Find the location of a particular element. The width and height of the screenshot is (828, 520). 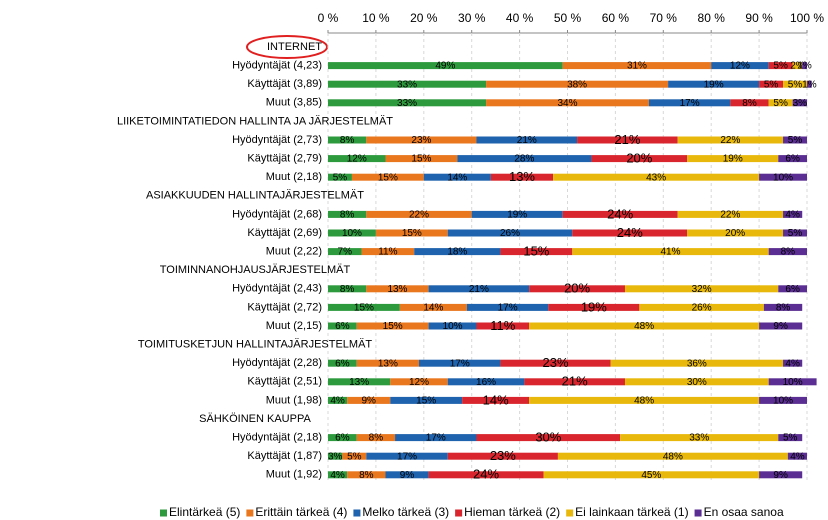

value-label: 31% is located at coordinates (637, 66).